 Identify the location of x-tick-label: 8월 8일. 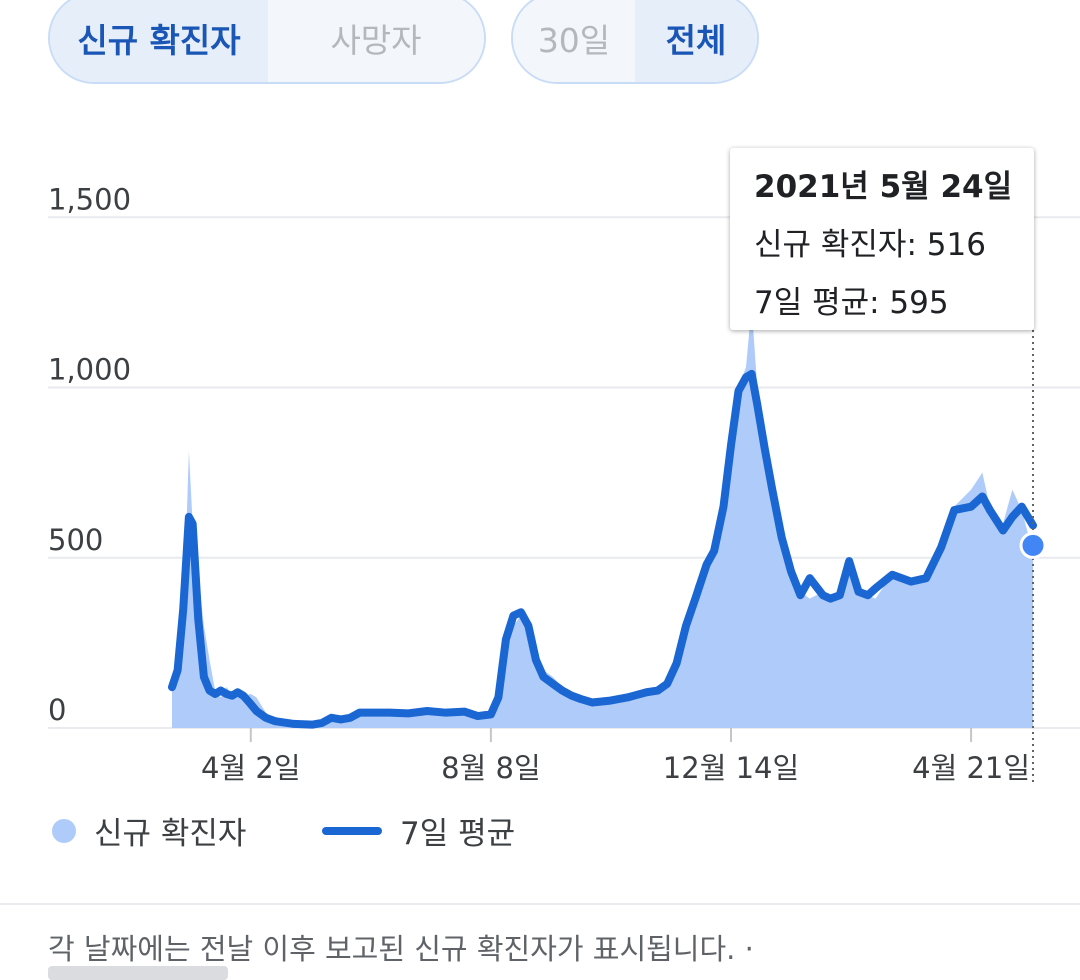
(490, 768).